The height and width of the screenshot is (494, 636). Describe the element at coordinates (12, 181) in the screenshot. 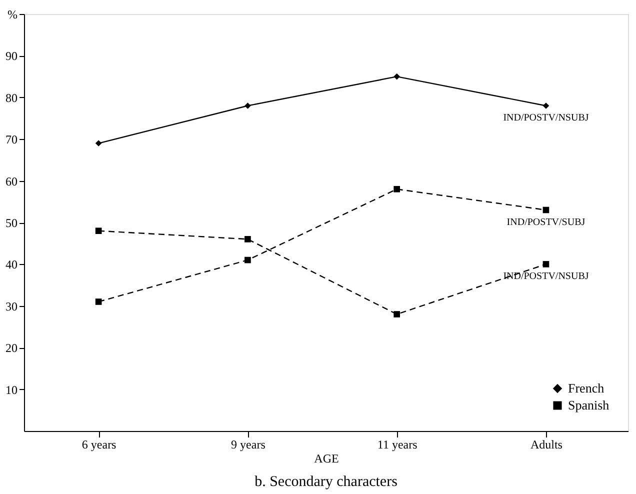

I see `y-tick-label: 60` at that location.